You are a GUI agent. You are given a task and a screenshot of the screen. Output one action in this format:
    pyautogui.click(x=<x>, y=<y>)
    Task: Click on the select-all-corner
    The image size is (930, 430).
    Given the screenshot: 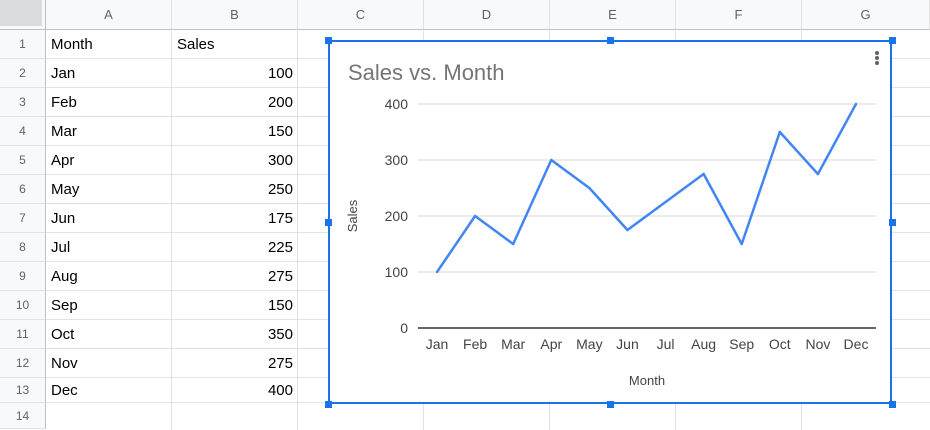 What is the action you would take?
    pyautogui.click(x=23, y=15)
    